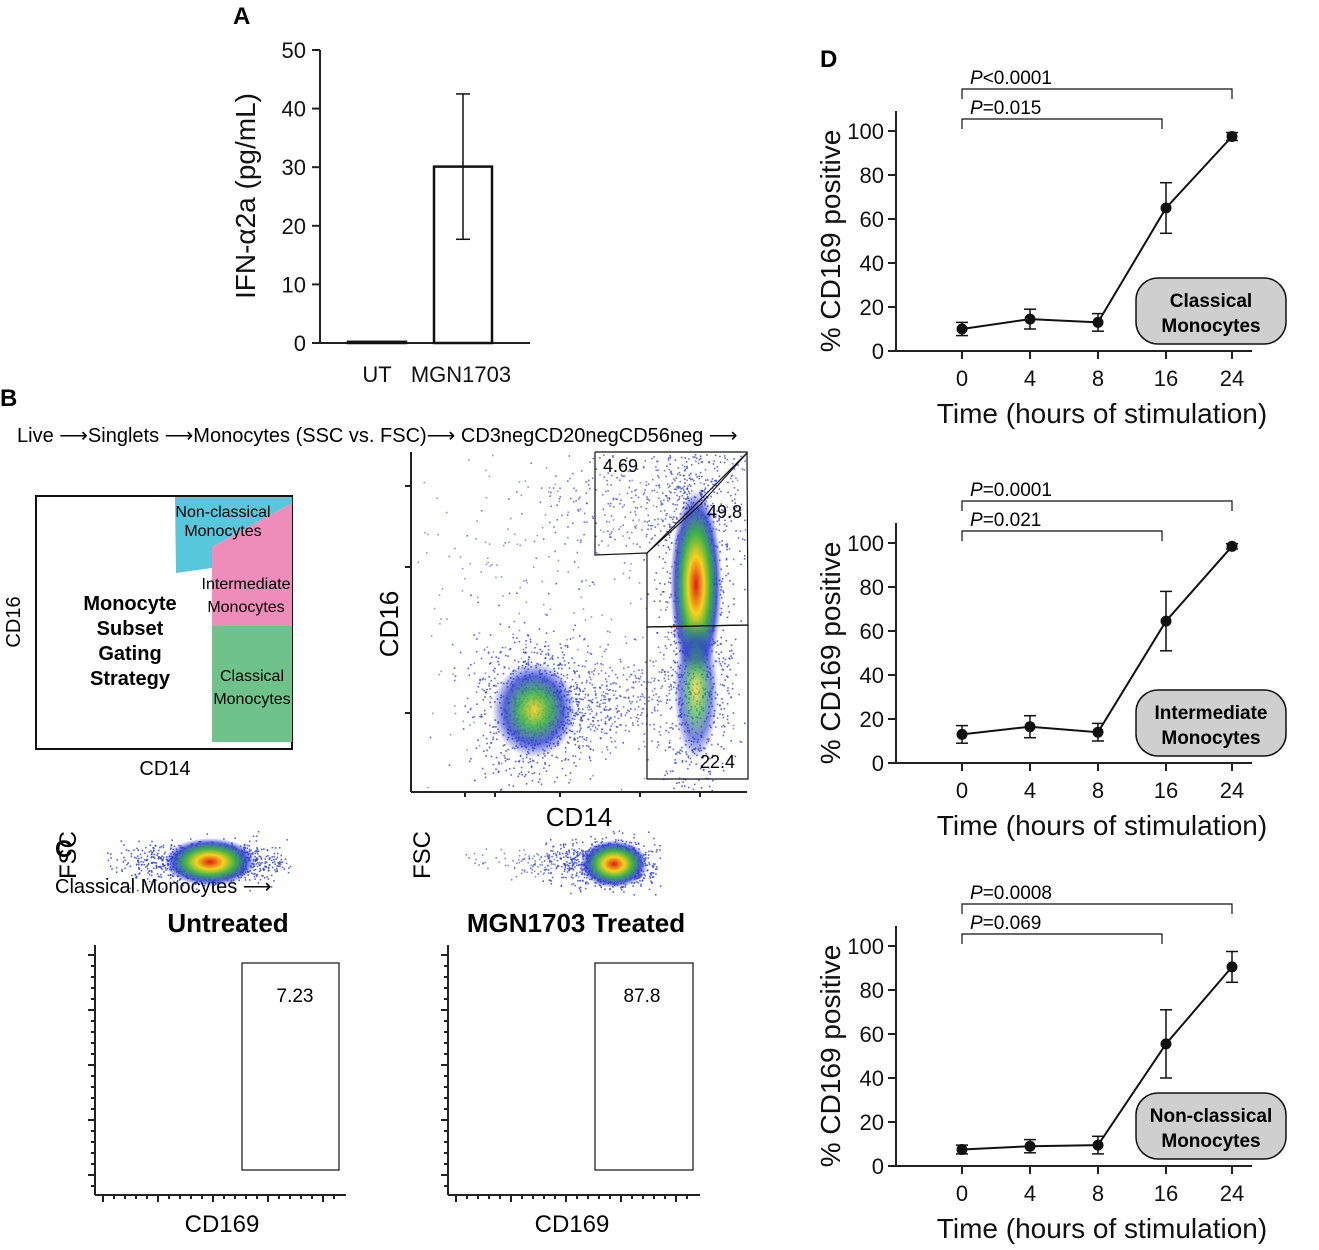 Image resolution: width=1319 pixels, height=1250 pixels. I want to click on schematic-xlabel: CD14, so click(164, 769).